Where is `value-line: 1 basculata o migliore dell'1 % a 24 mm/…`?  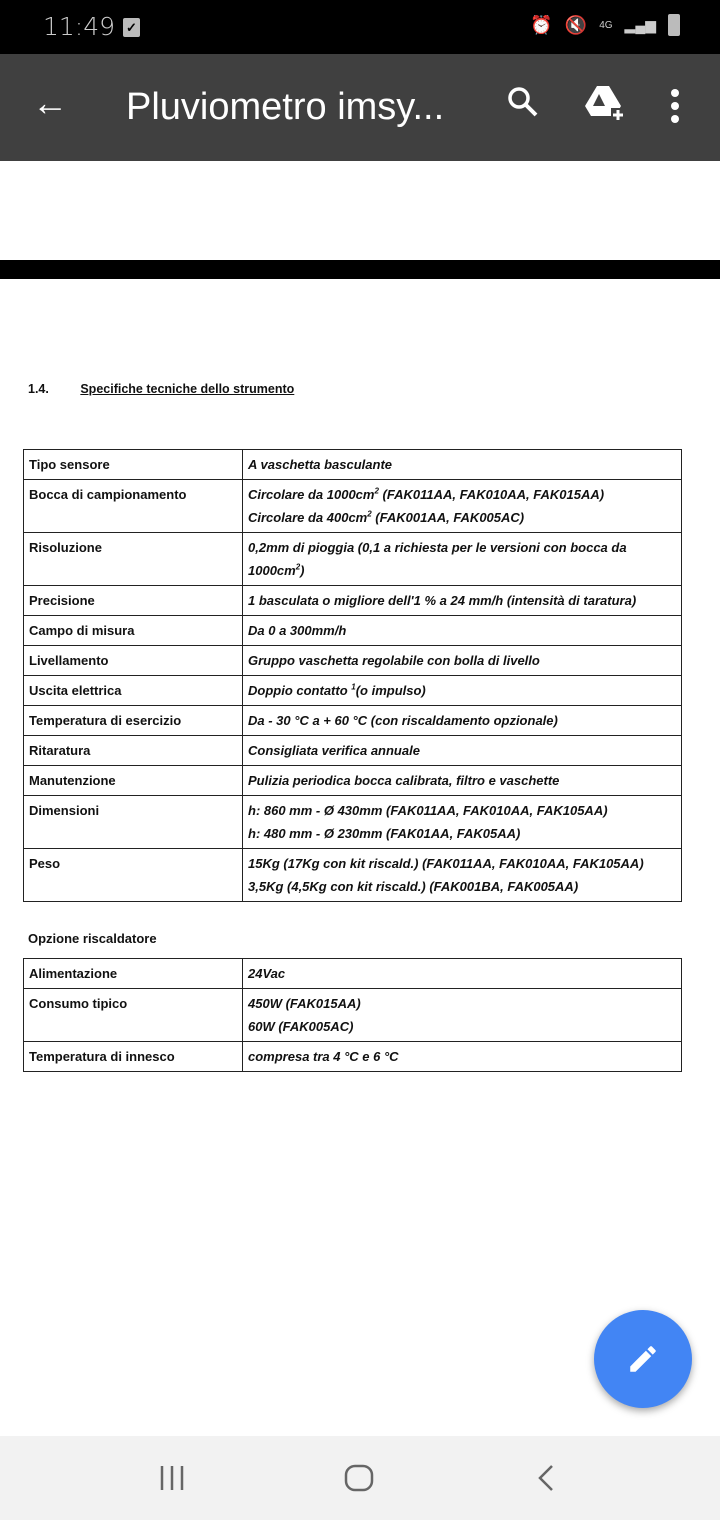
value-line: 1 basculata o migliore dell'1 % a 24 mm/… is located at coordinates (462, 600).